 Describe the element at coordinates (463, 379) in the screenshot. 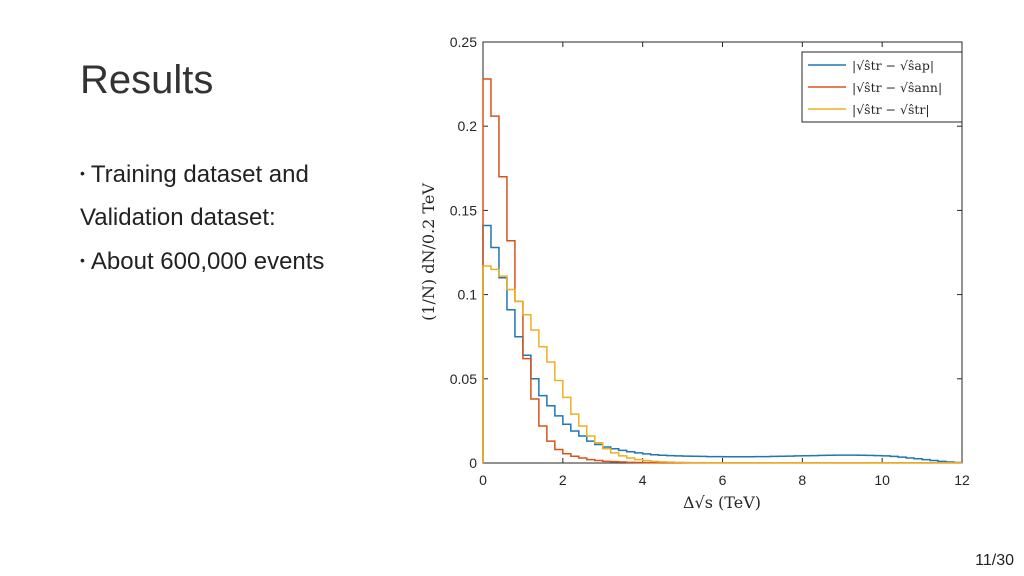

I see `y-tick-label: 0.05` at that location.